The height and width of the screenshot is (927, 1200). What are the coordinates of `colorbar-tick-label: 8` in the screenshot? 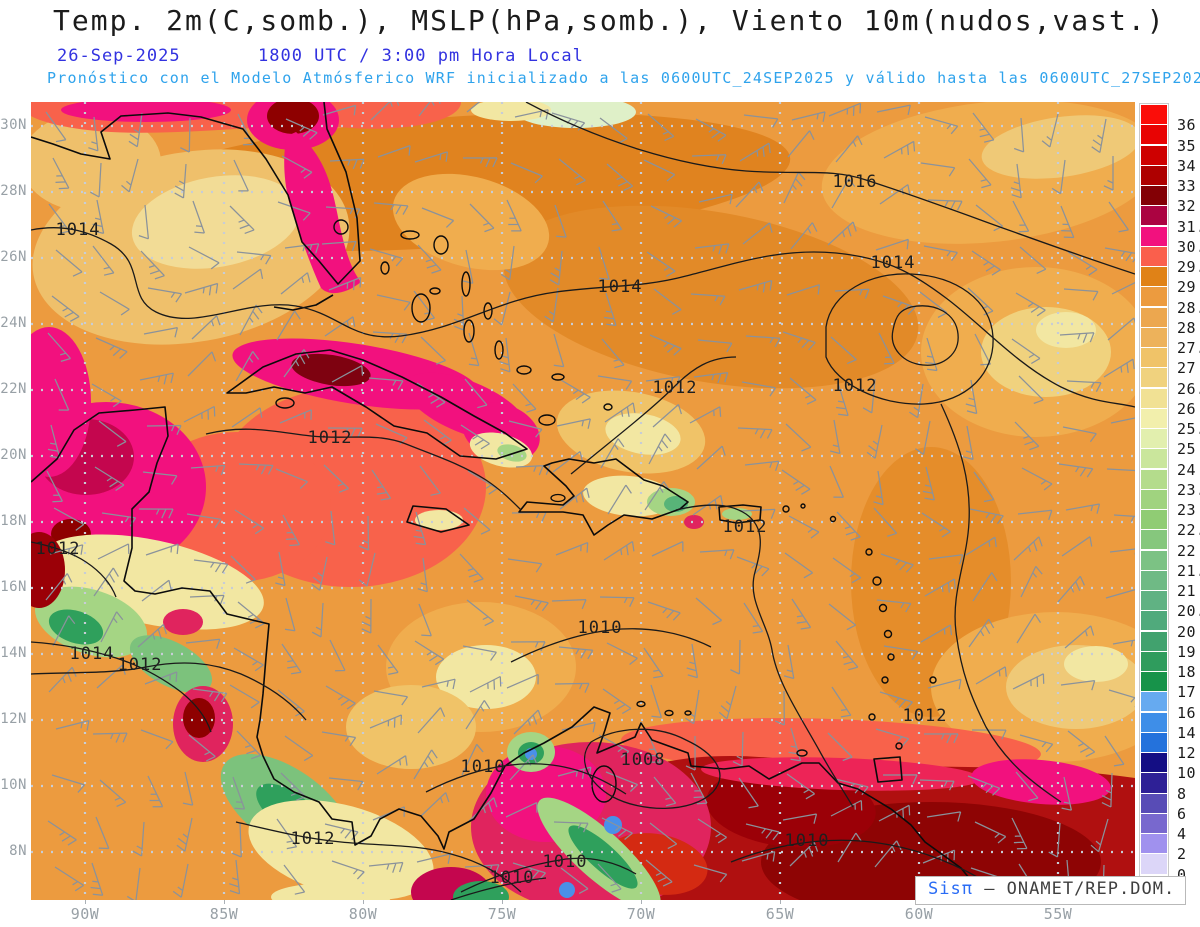 It's located at (1182, 793).